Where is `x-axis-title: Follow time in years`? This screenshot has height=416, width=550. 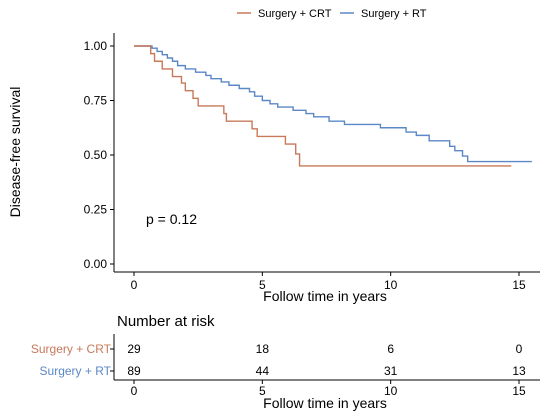
x-axis-title: Follow time in years is located at coordinates (325, 296).